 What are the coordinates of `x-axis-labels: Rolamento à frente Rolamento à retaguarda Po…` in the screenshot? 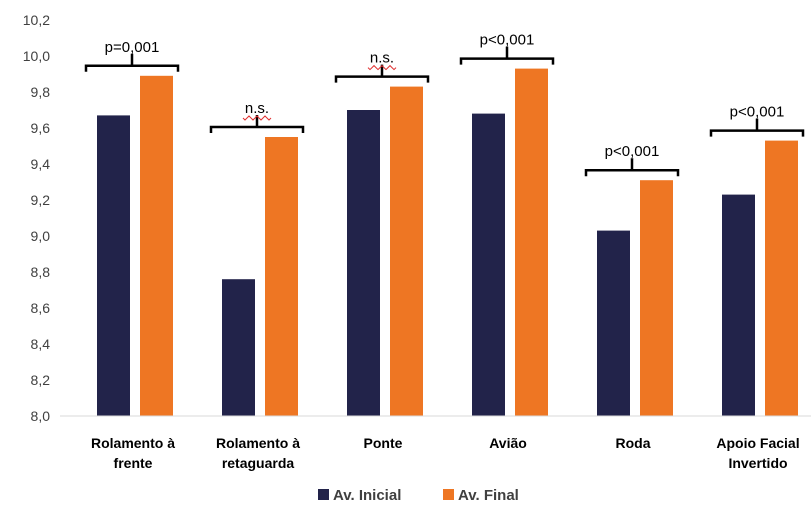 It's located at (445, 453).